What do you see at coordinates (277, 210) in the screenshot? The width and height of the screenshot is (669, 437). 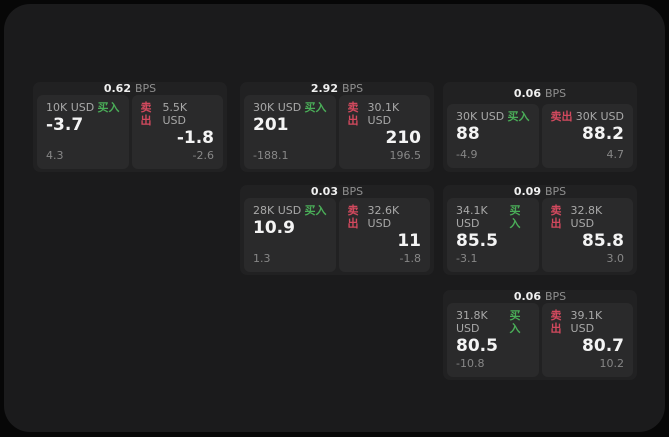 I see `buy-amount-label: 28K USD` at bounding box center [277, 210].